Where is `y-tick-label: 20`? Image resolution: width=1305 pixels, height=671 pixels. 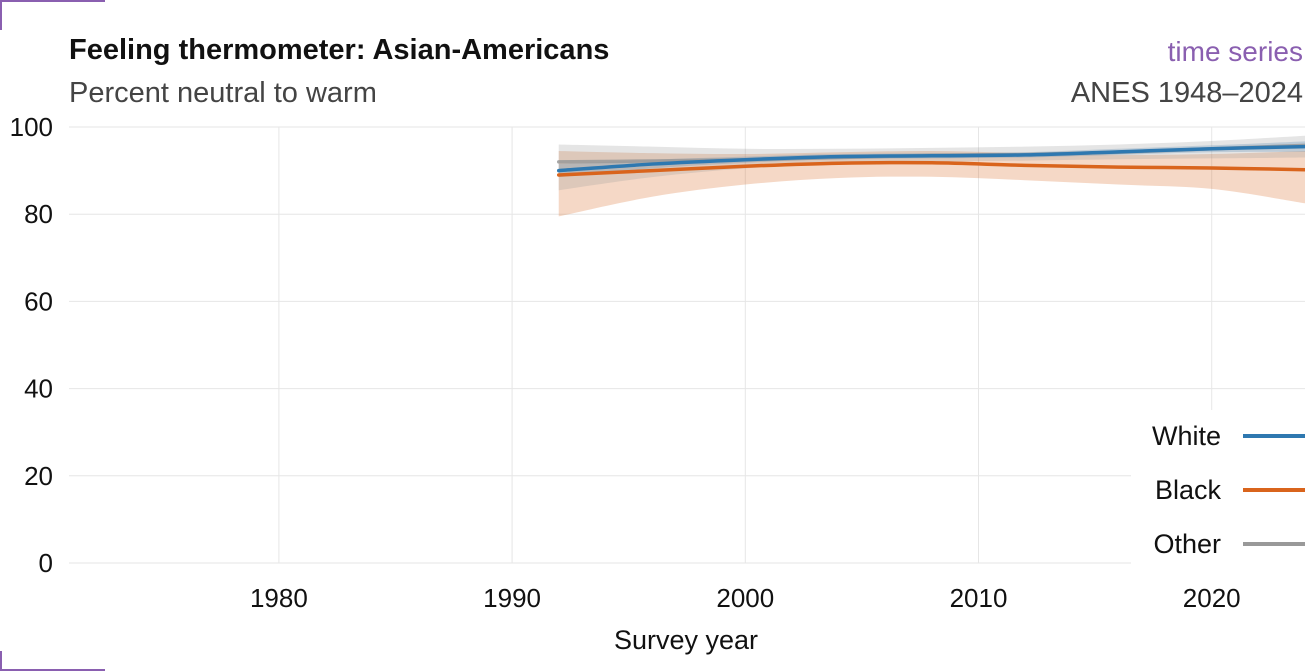
y-tick-label: 20 is located at coordinates (38, 476).